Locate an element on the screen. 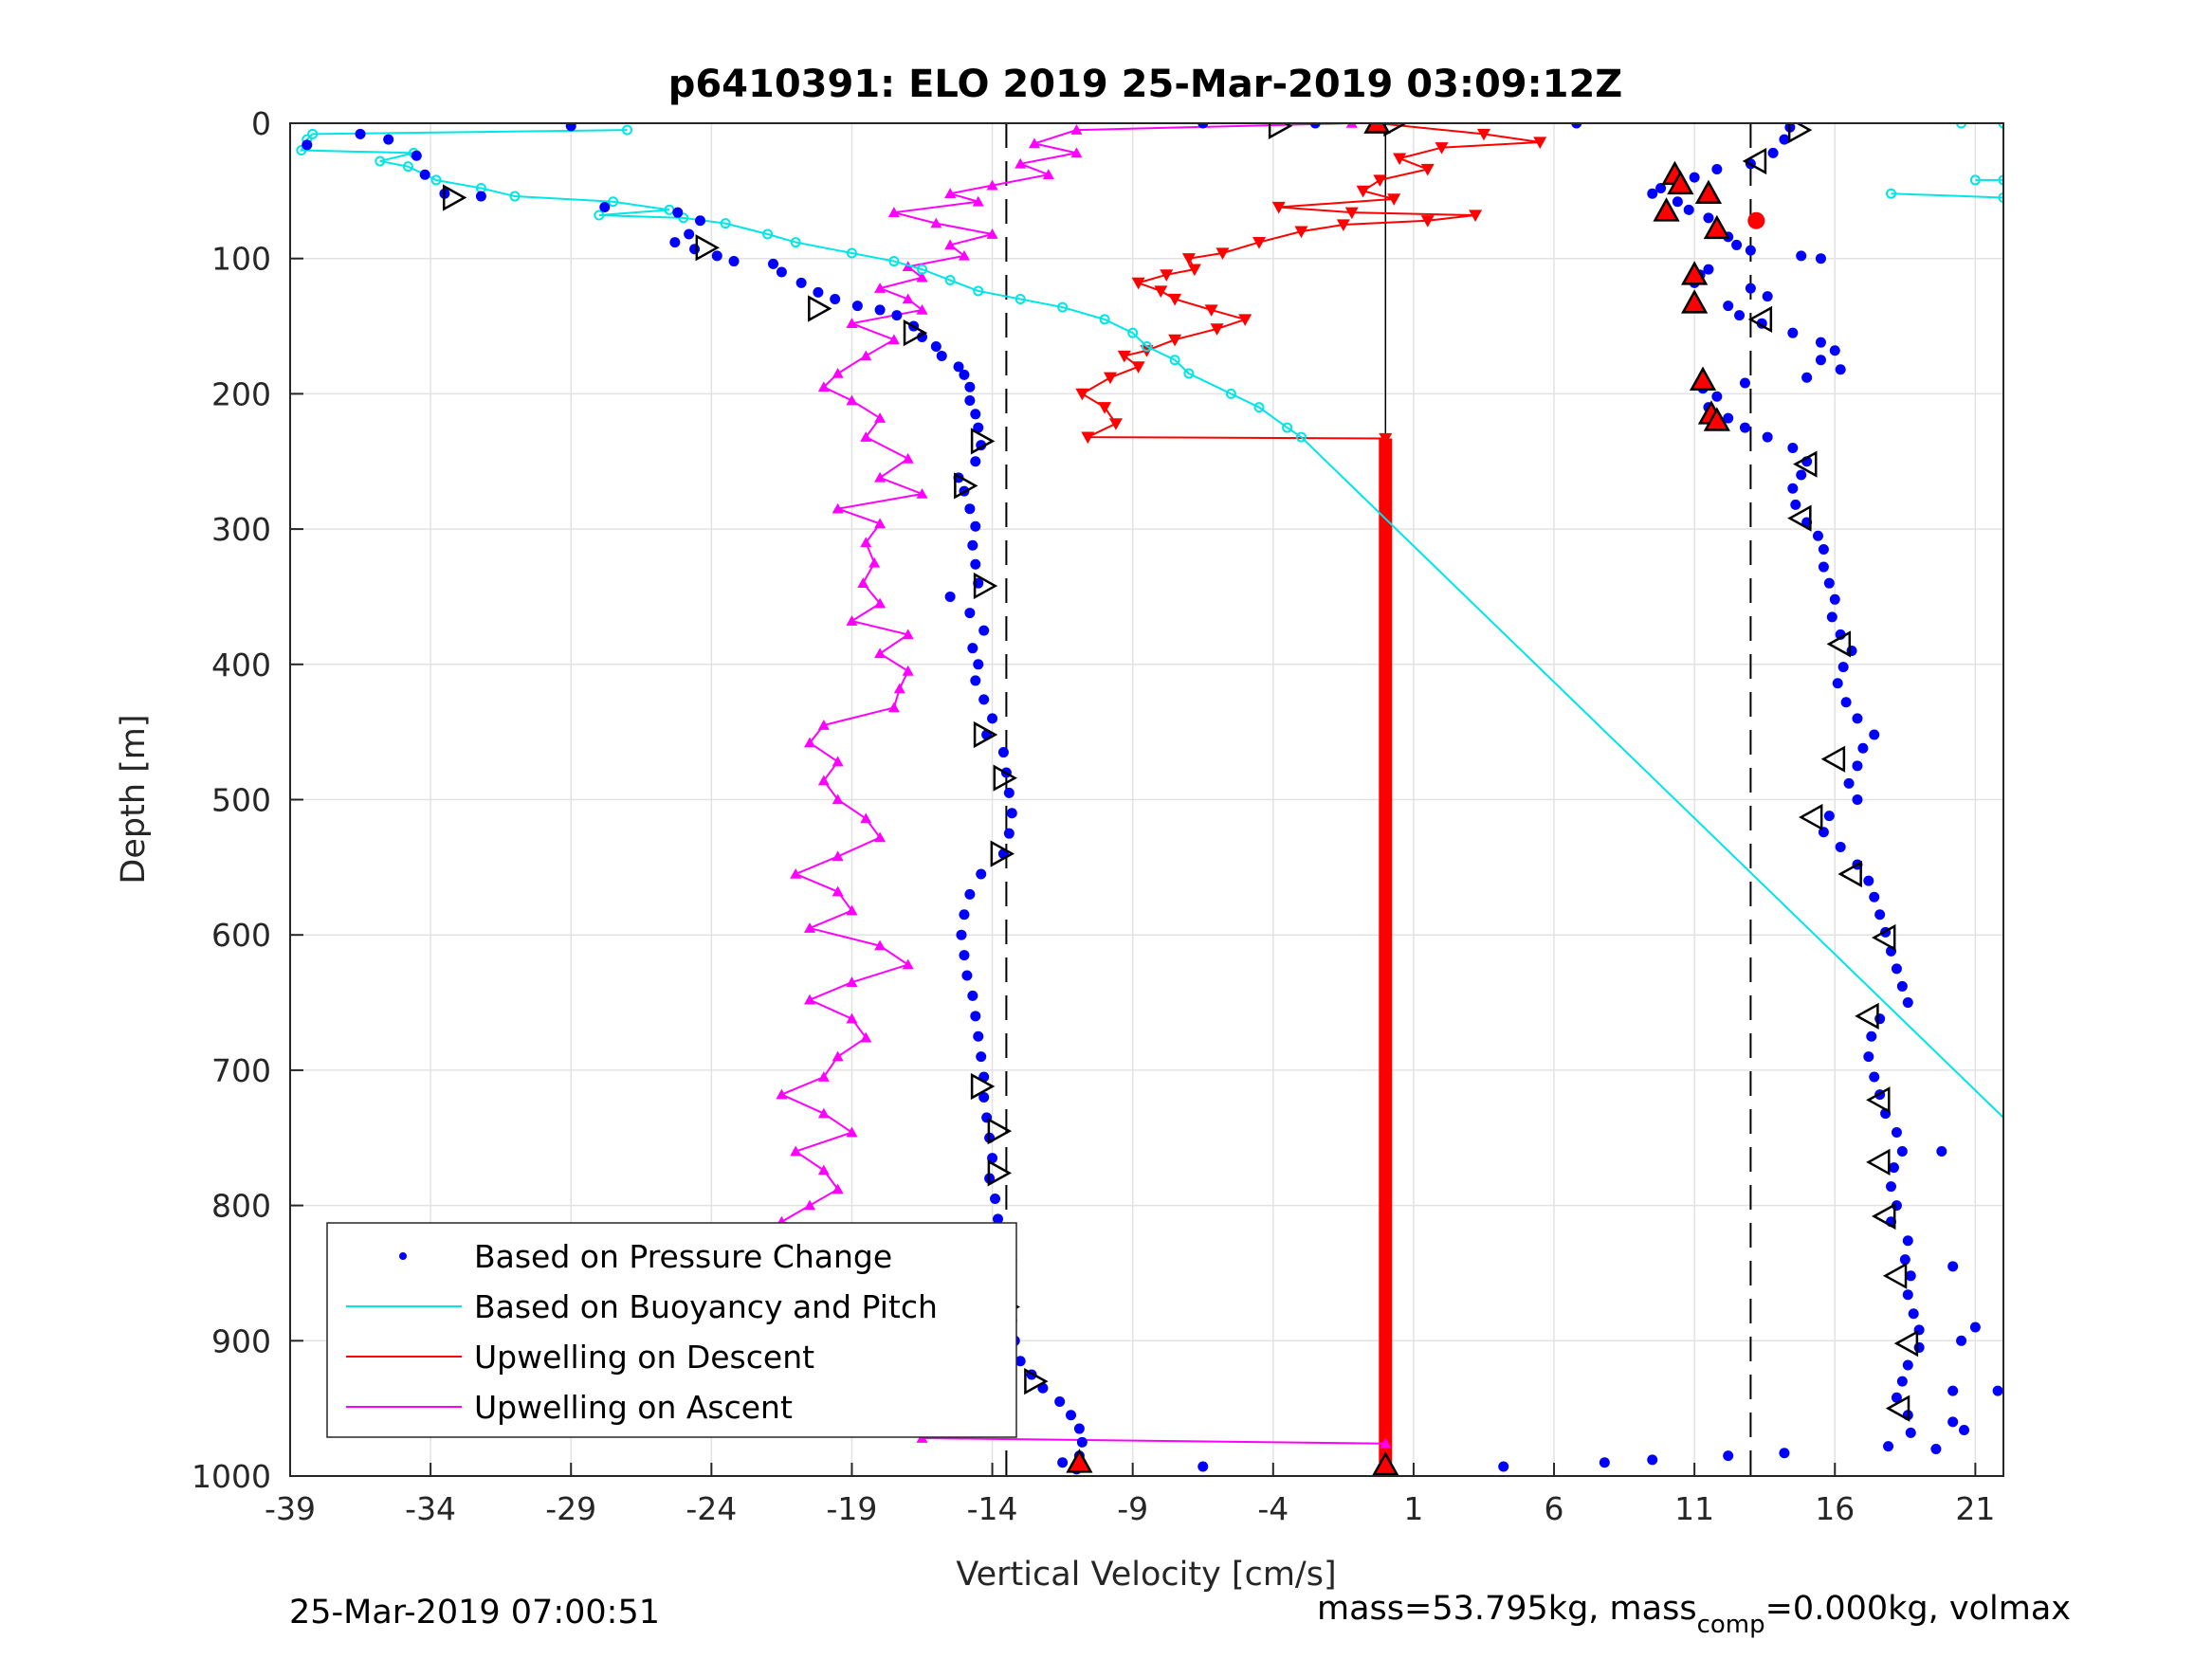  x-tick-label: -14 is located at coordinates (992, 1508).